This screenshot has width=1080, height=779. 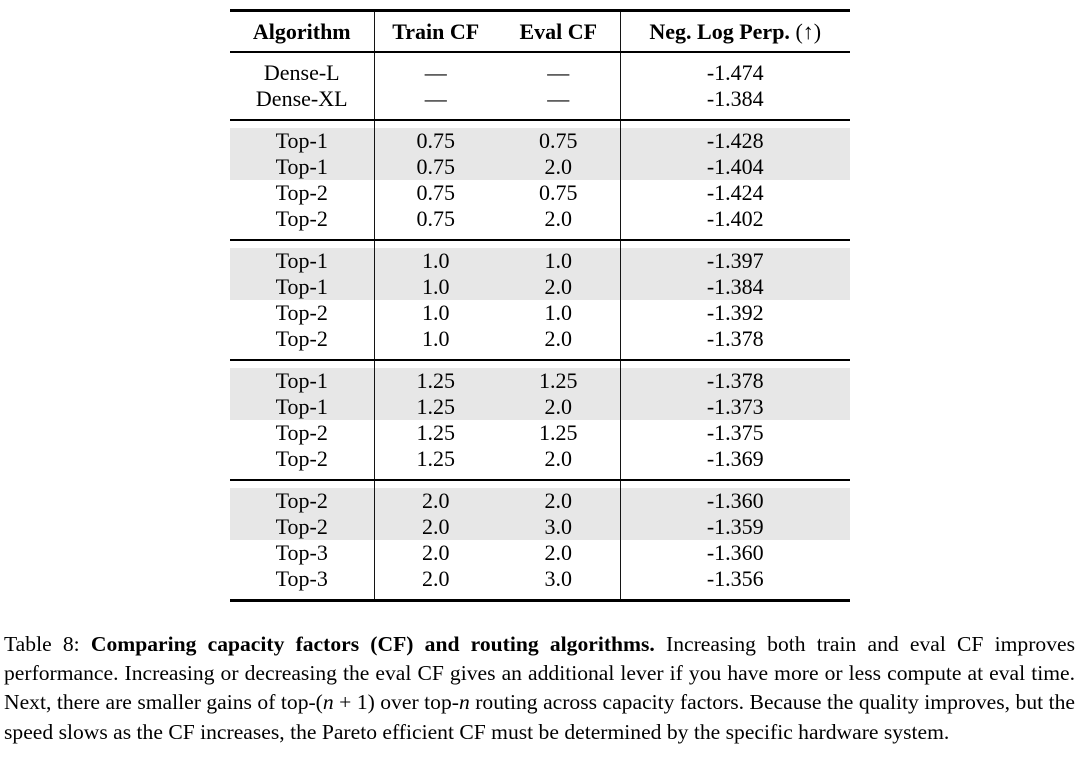 I want to click on table-row: Top-1 1.25 2.0 -1.373, so click(x=540, y=407).